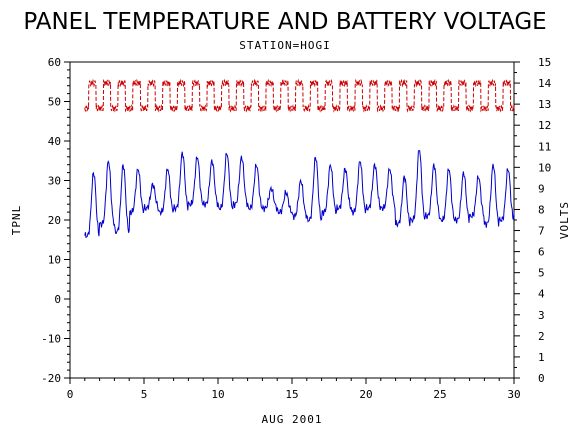 This screenshot has height=430, width=570. I want to click on x-tick-label: 10, so click(217, 394).